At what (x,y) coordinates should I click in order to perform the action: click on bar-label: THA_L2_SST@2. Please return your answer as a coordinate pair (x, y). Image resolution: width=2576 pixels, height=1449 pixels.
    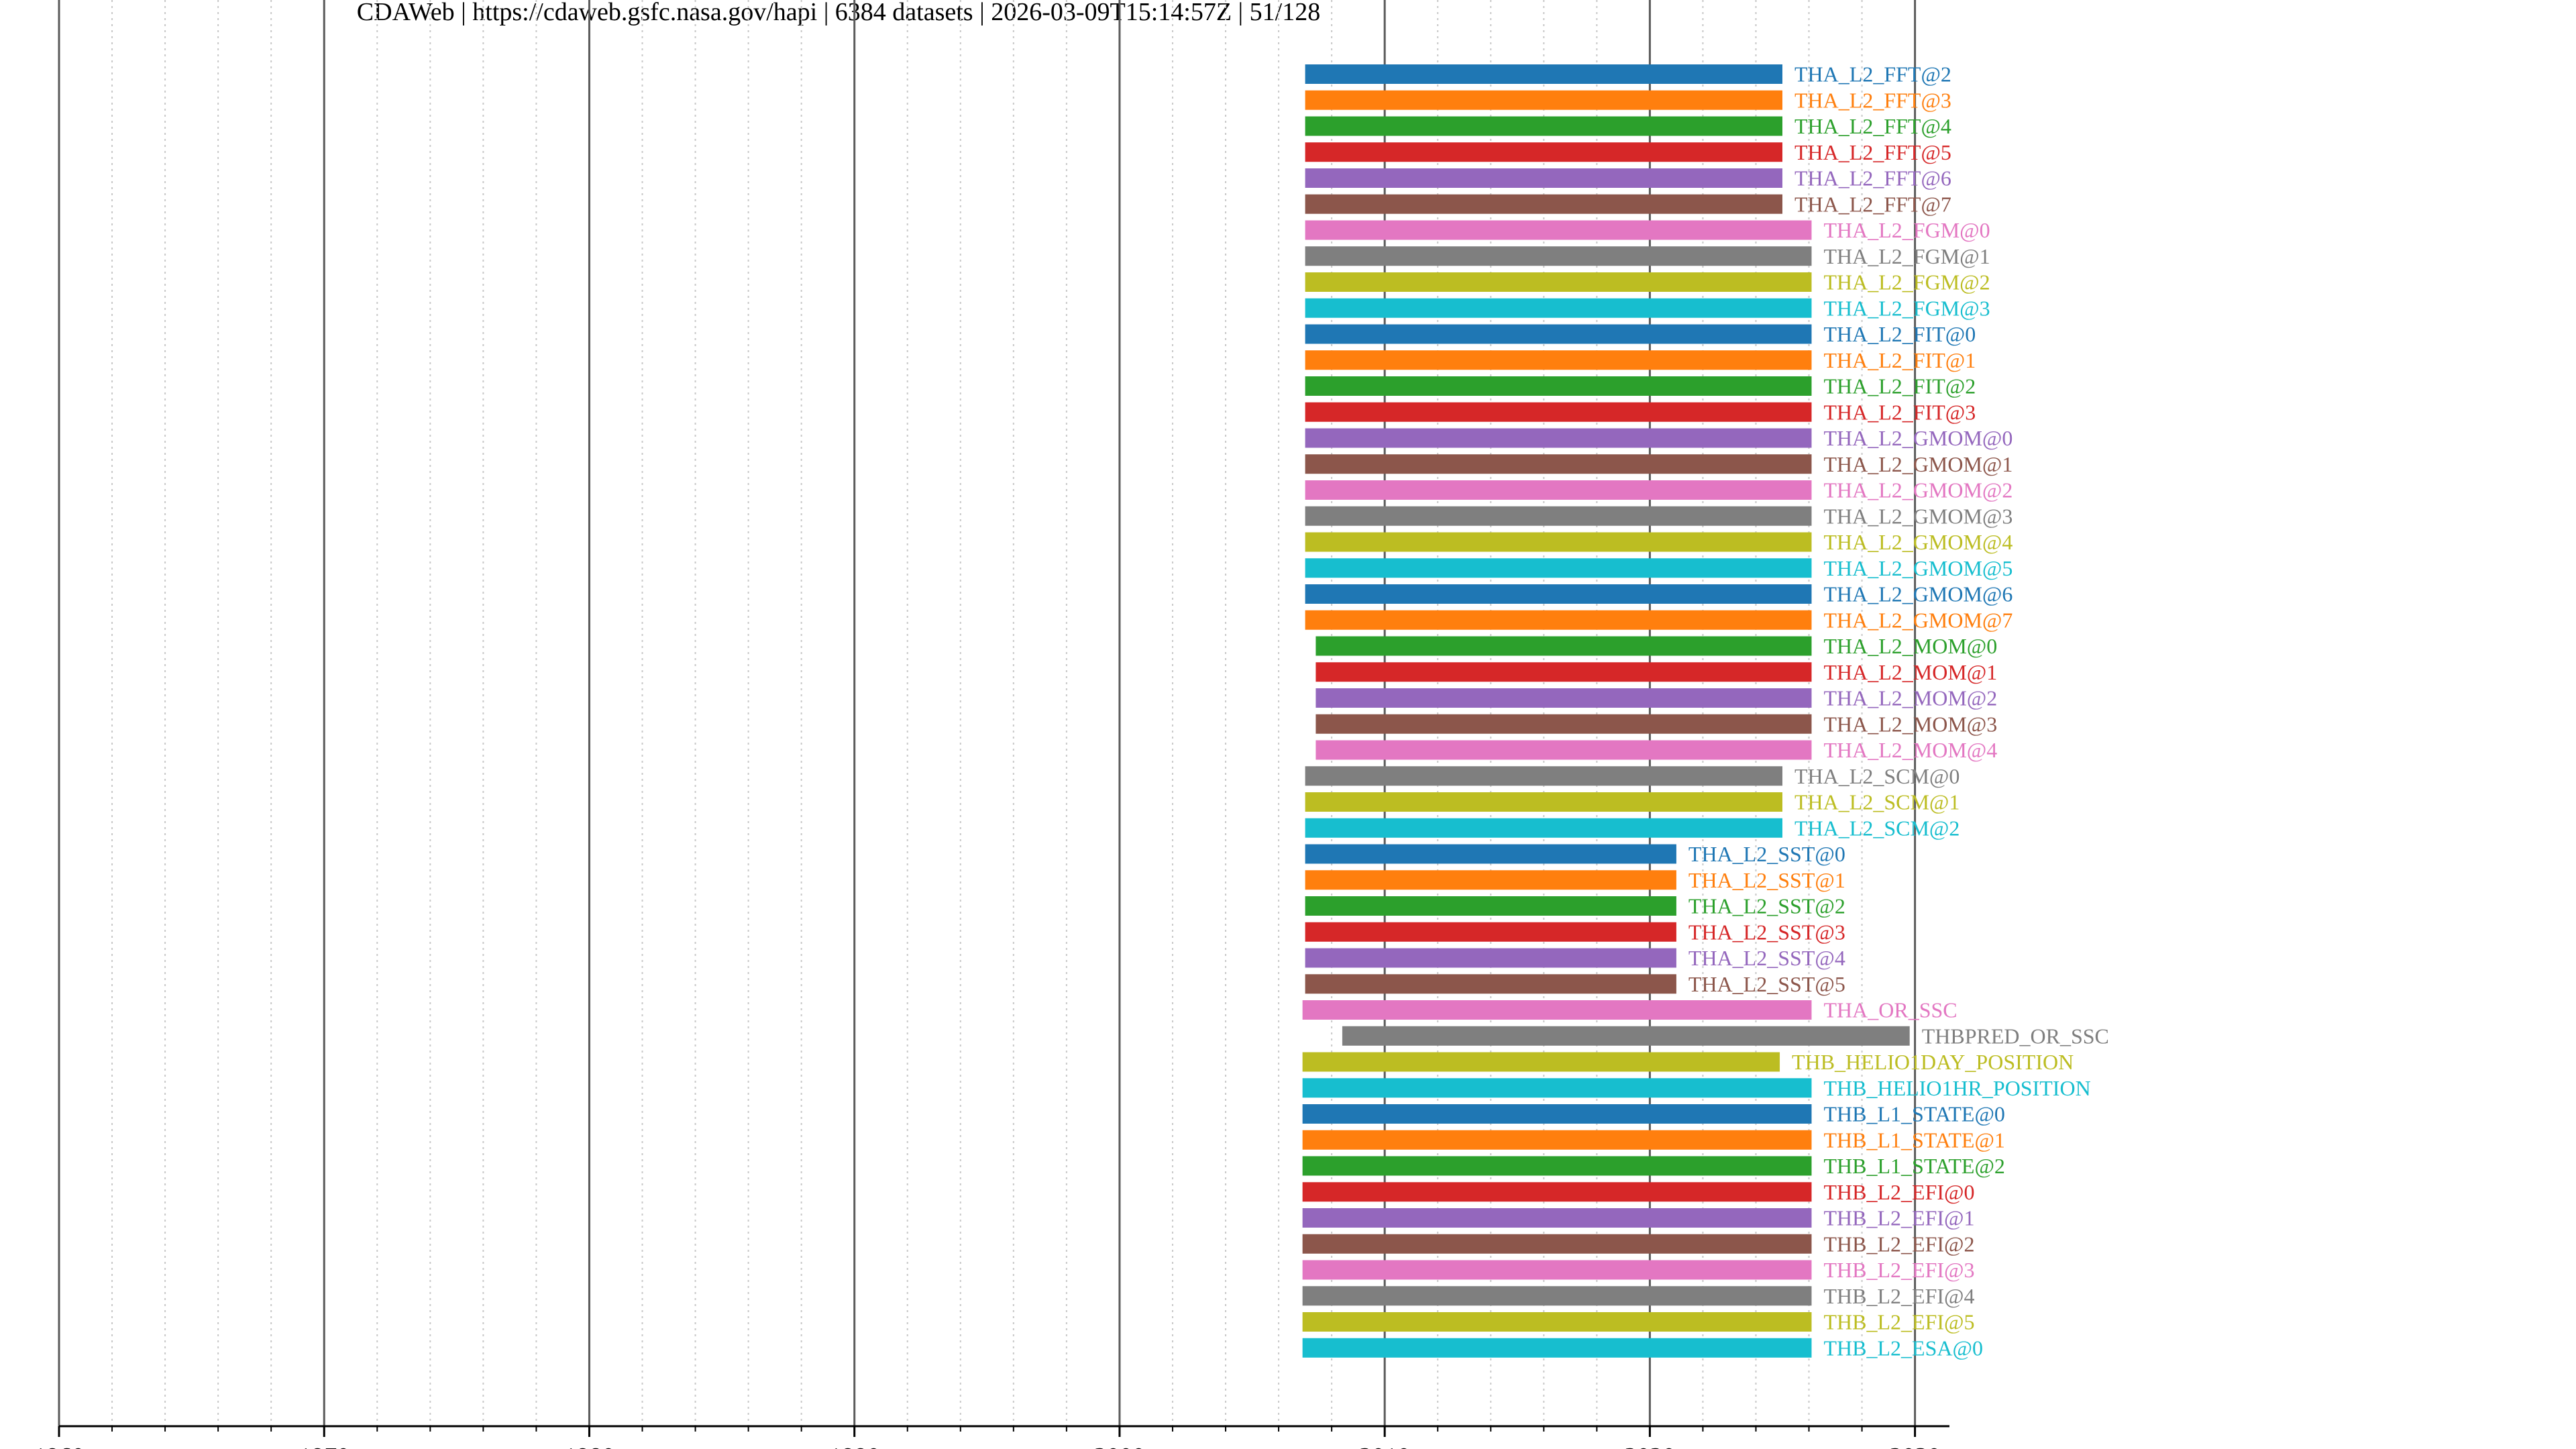
    Looking at the image, I should click on (1766, 906).